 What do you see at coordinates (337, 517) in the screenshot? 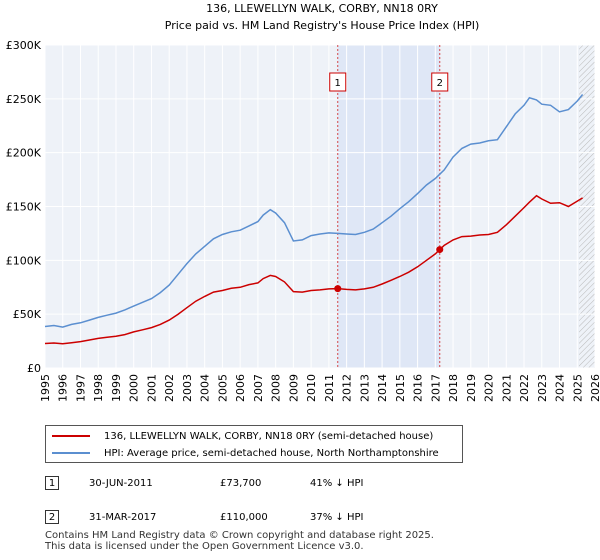
I see `transaction-hpi-diff: 37% ↓ HPI` at bounding box center [337, 517].